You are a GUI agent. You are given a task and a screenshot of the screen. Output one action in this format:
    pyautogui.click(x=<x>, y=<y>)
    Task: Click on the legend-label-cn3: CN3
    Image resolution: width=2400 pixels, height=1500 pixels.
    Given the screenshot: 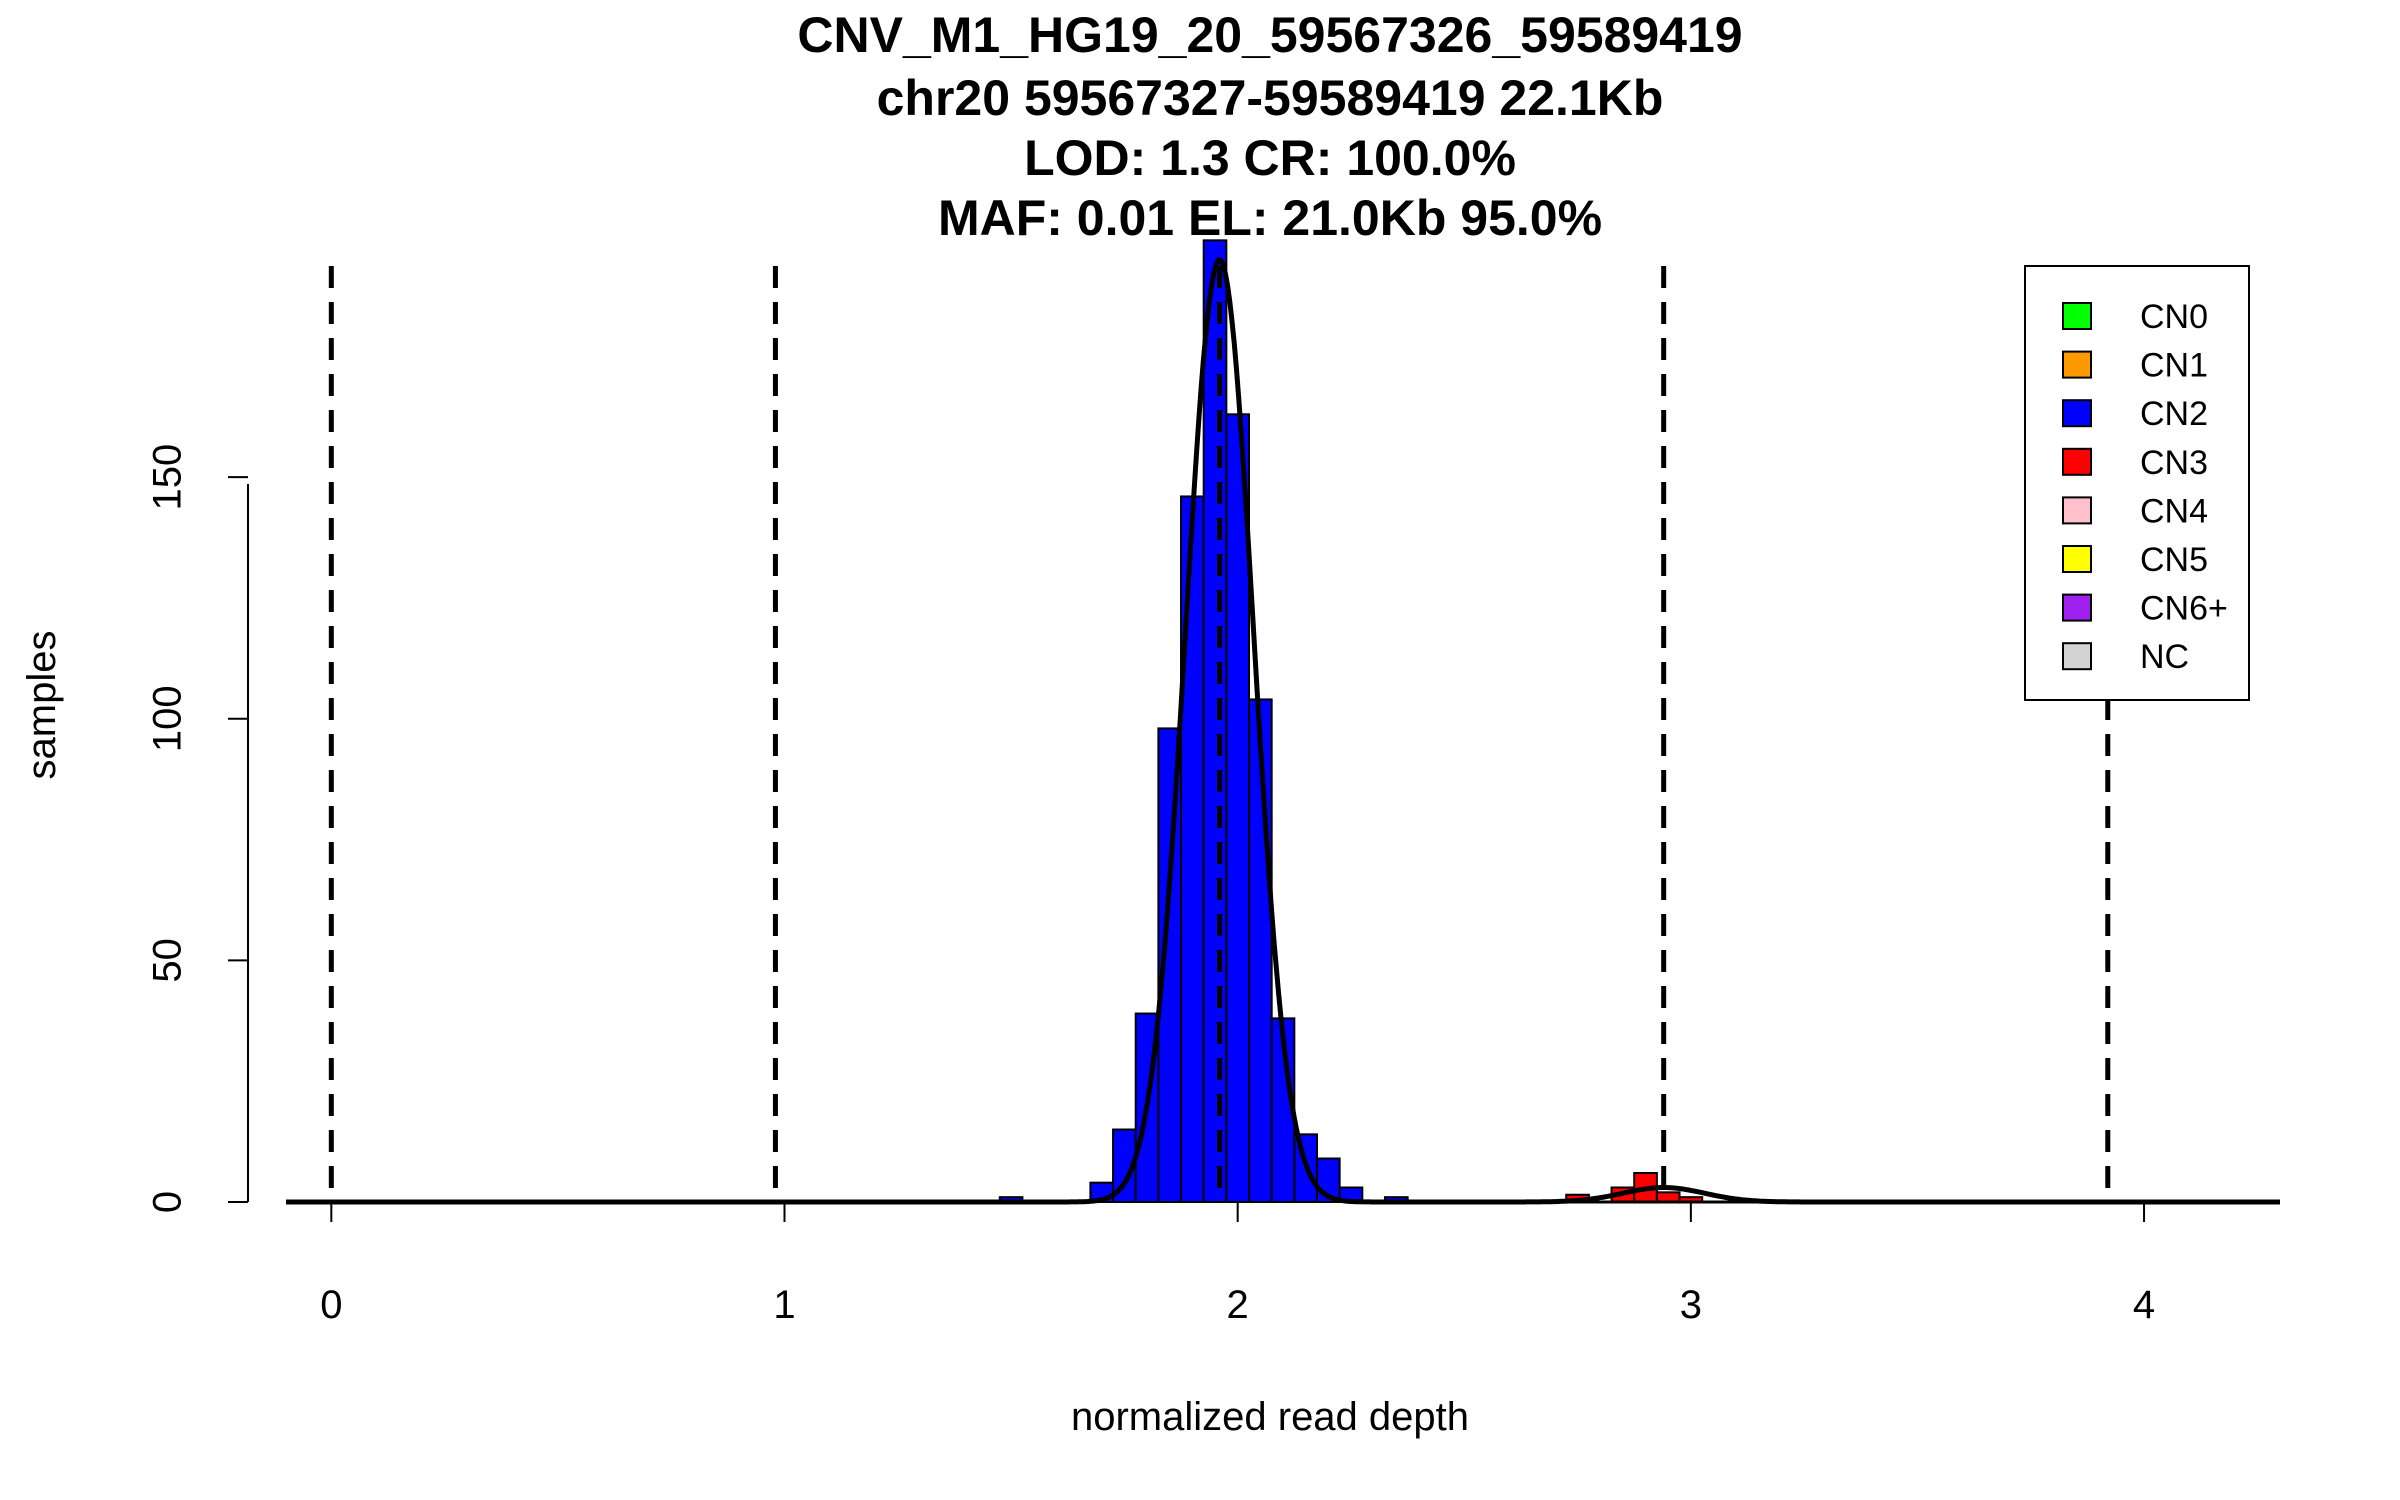 What is the action you would take?
    pyautogui.click(x=2174, y=463)
    